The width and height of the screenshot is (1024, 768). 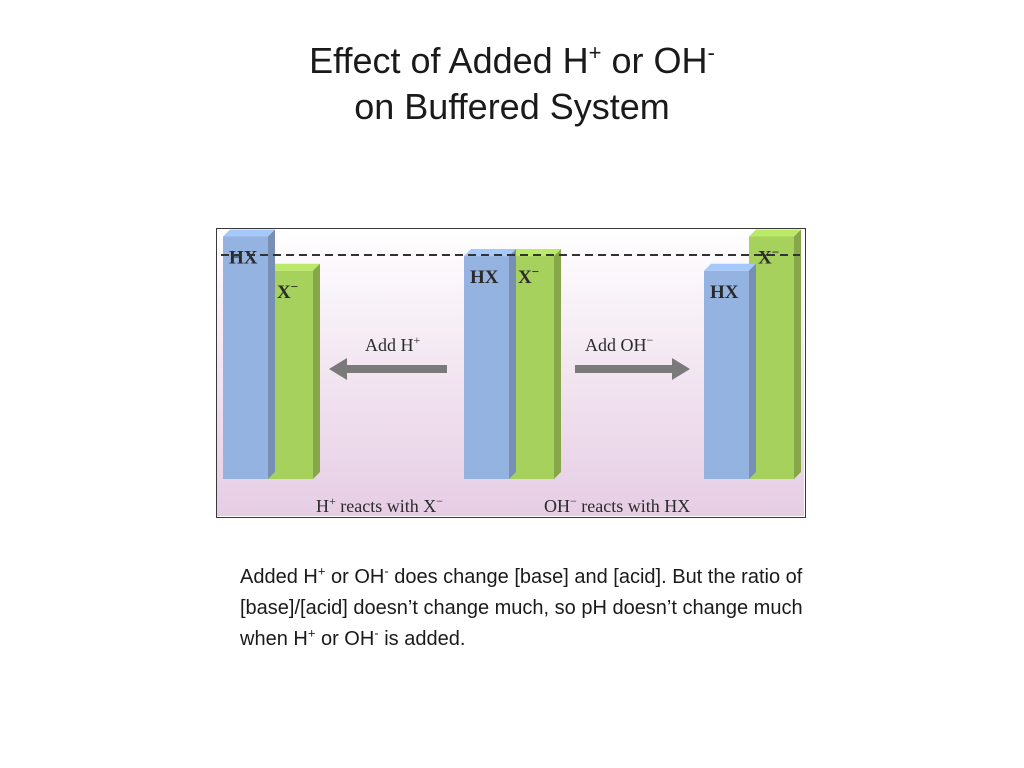 I want to click on hx-bar-add-h-side, so click(x=271, y=354).